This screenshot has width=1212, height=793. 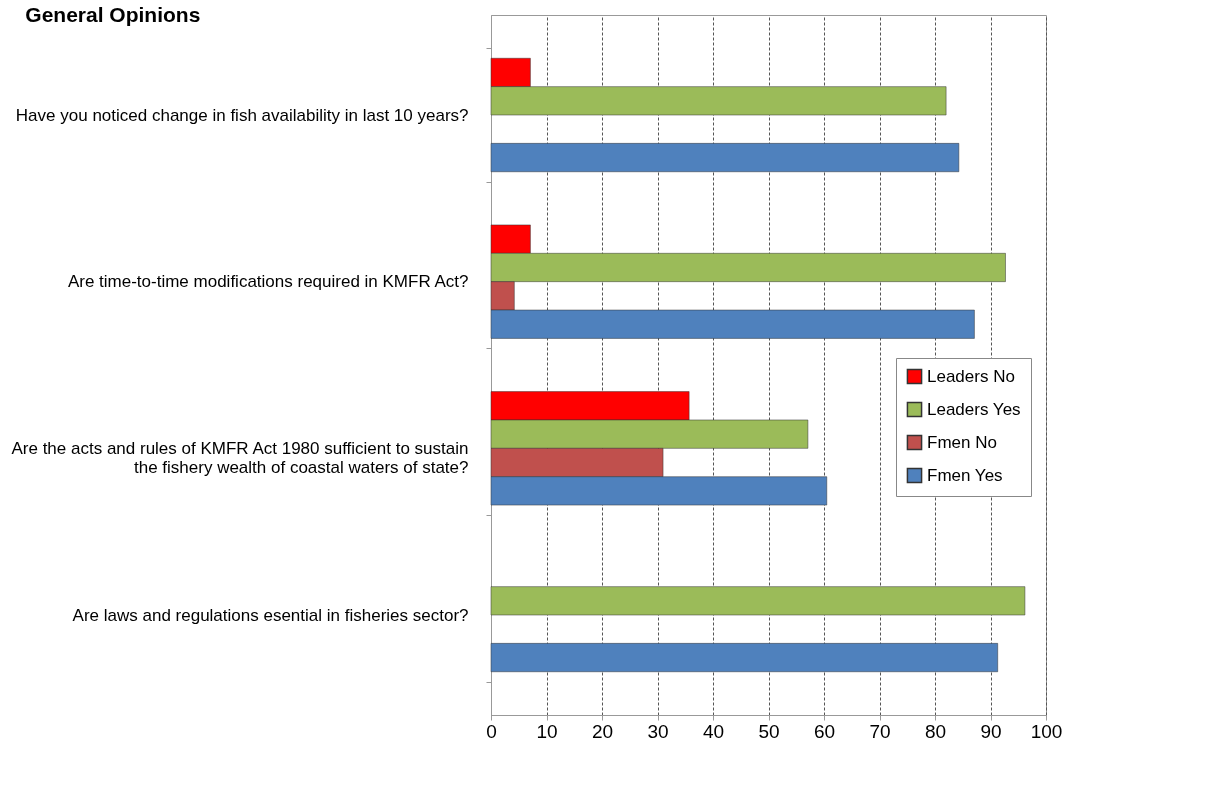 I want to click on y-tick-label: Are laws and regulations esential in fisheries sector?, so click(x=270, y=615).